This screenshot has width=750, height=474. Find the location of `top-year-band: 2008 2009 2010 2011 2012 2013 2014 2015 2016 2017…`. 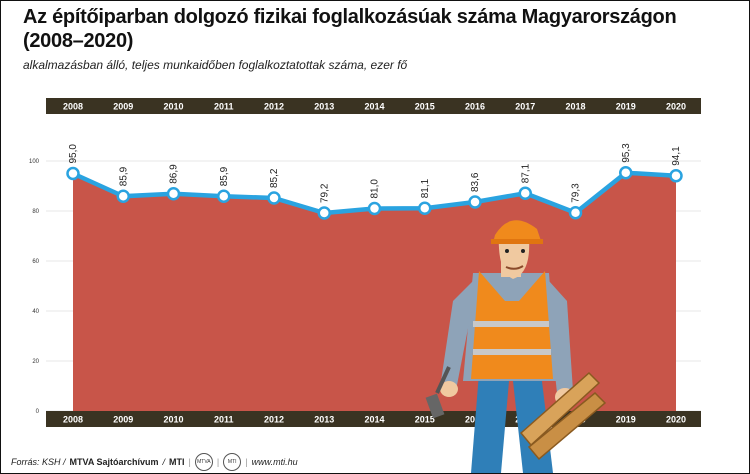

top-year-band: 2008 2009 2010 2011 2012 2013 2014 2015 2016 2017… is located at coordinates (373, 106).